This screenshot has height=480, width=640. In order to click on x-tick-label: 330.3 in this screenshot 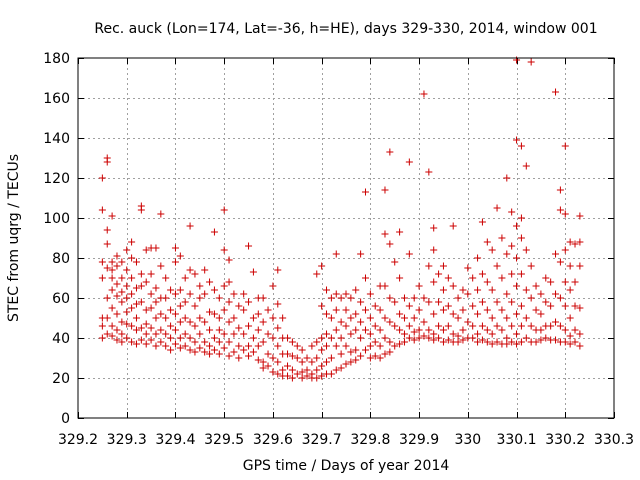, I will do `click(614, 440)`.